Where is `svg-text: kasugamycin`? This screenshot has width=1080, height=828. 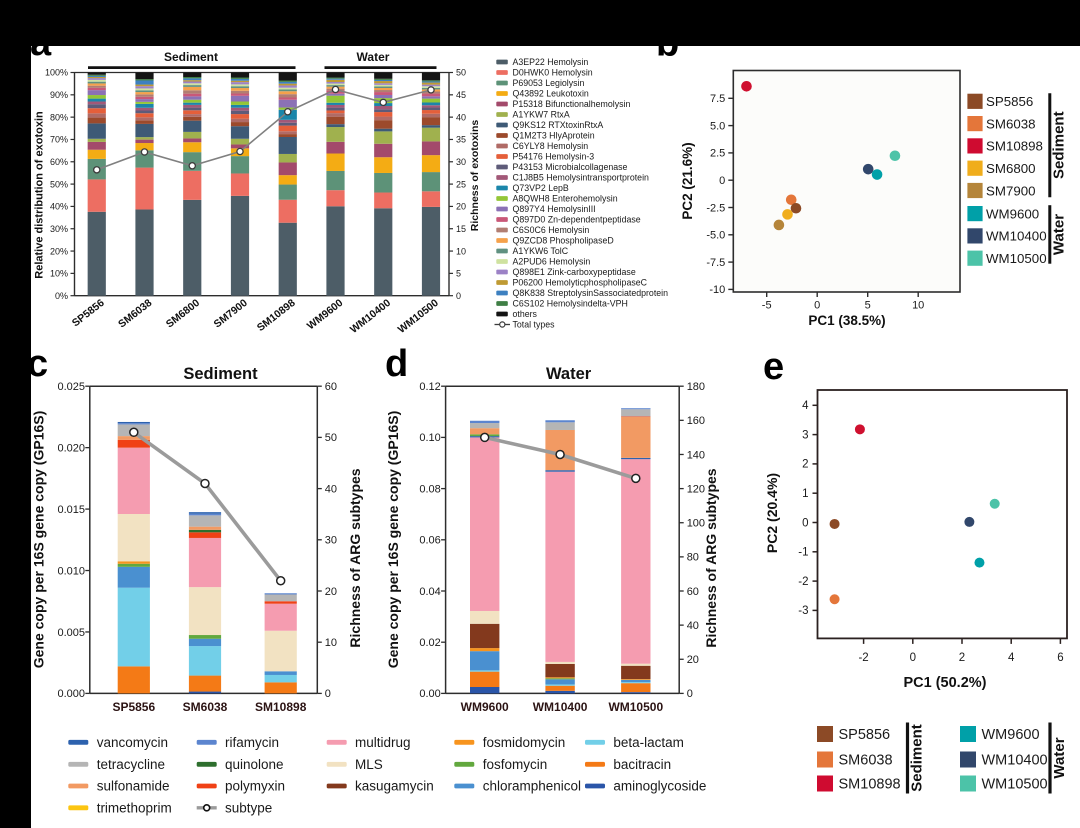 svg-text: kasugamycin is located at coordinates (394, 786).